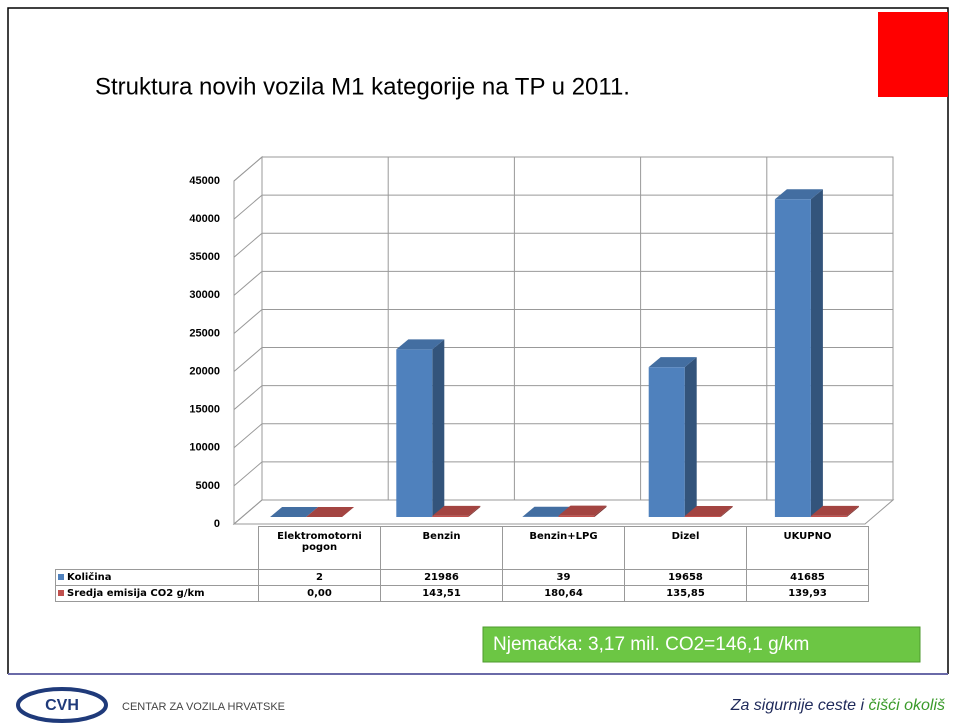 The height and width of the screenshot is (727, 957). Describe the element at coordinates (651, 644) in the screenshot. I see `annotation: Njemačka: 3,17 mil. CO2=146,1 g/km` at that location.